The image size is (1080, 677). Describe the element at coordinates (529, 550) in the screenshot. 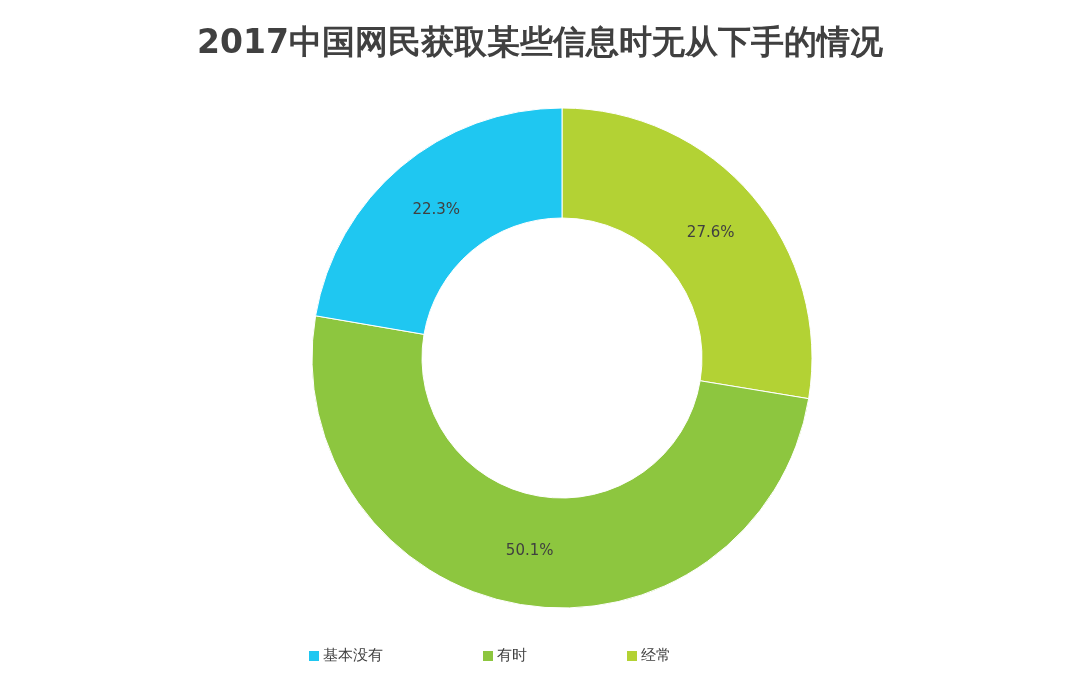

I see `data-label: 50.1%` at that location.